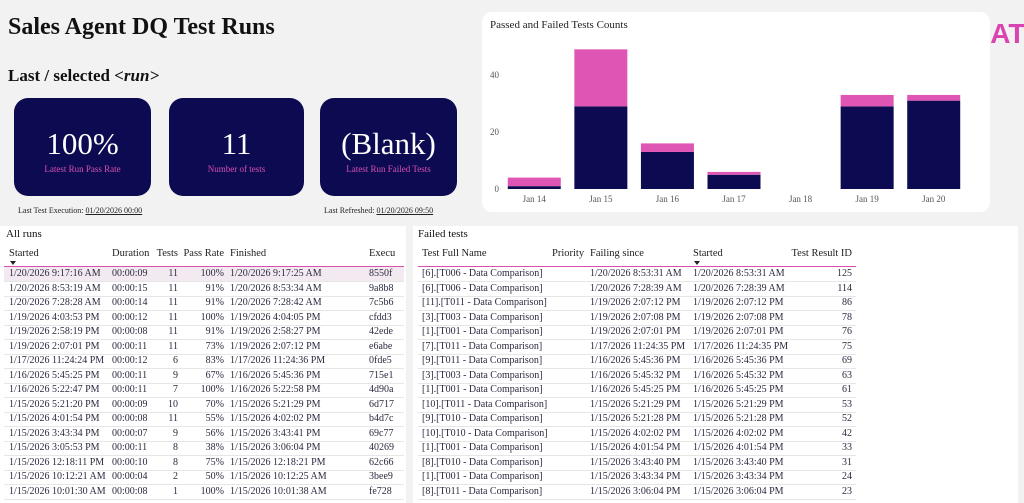 This screenshot has height=503, width=1024. What do you see at coordinates (482, 462) in the screenshot?
I see `table-cell: [8].[T010 - Data Comparison]` at bounding box center [482, 462].